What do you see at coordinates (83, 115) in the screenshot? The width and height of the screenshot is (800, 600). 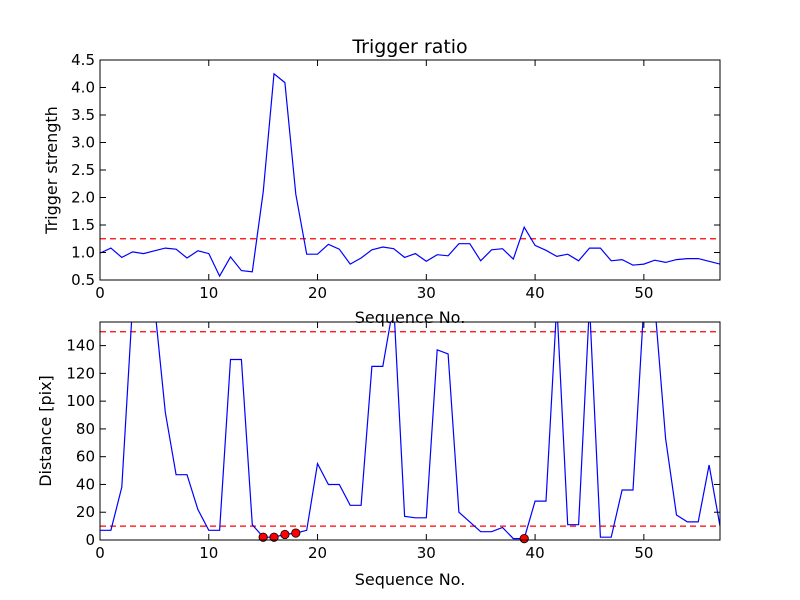 I see `trigger-ytick-label: 3.5` at bounding box center [83, 115].